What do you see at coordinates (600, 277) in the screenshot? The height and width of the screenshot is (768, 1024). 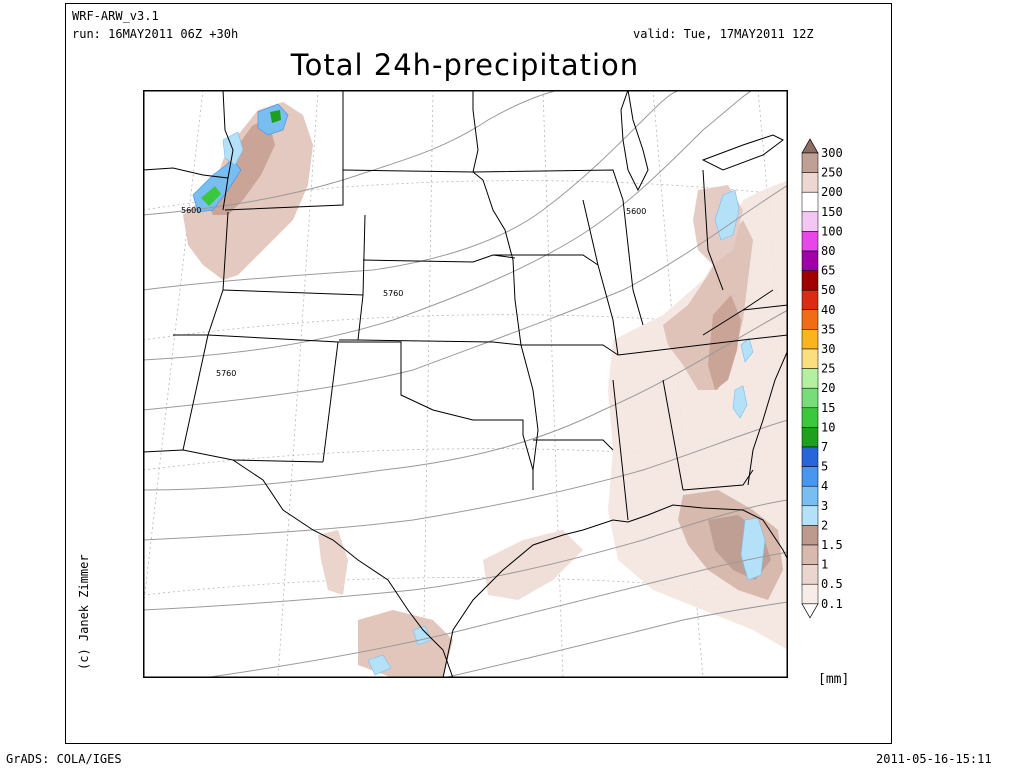 I see `border-il` at bounding box center [600, 277].